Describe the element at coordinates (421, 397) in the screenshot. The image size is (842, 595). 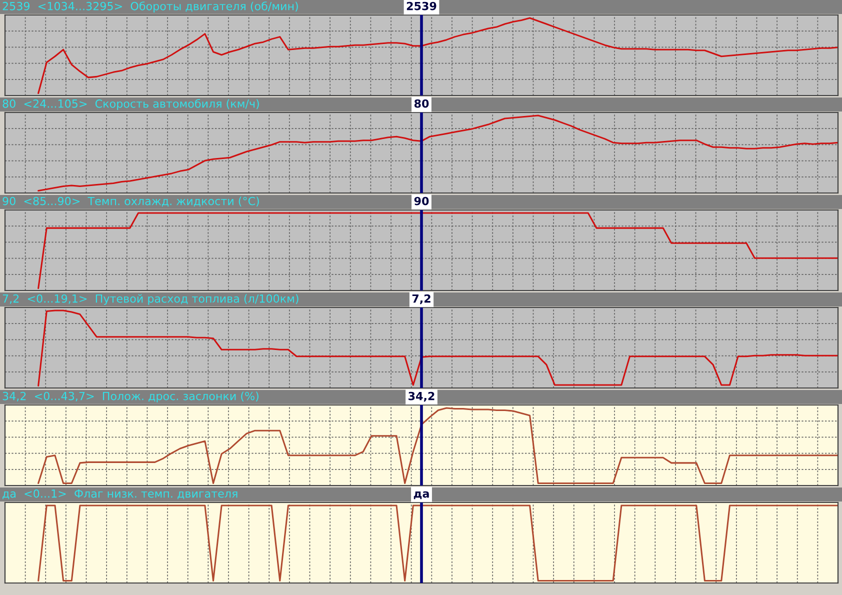
I see `text: 34,2` at that location.